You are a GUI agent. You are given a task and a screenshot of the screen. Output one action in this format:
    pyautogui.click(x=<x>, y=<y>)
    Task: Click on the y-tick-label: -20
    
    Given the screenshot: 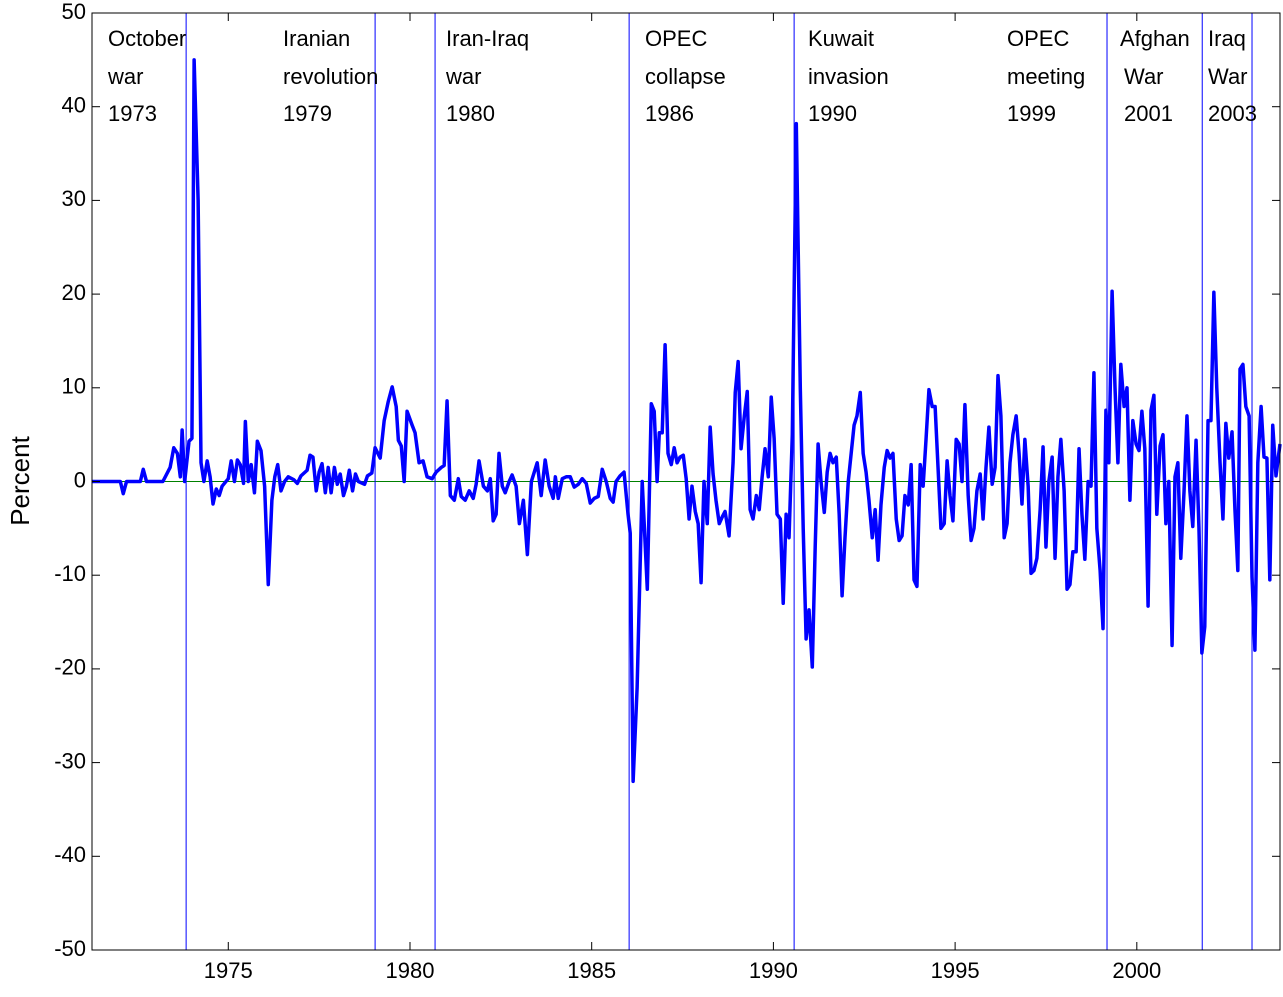 What is the action you would take?
    pyautogui.click(x=70, y=667)
    